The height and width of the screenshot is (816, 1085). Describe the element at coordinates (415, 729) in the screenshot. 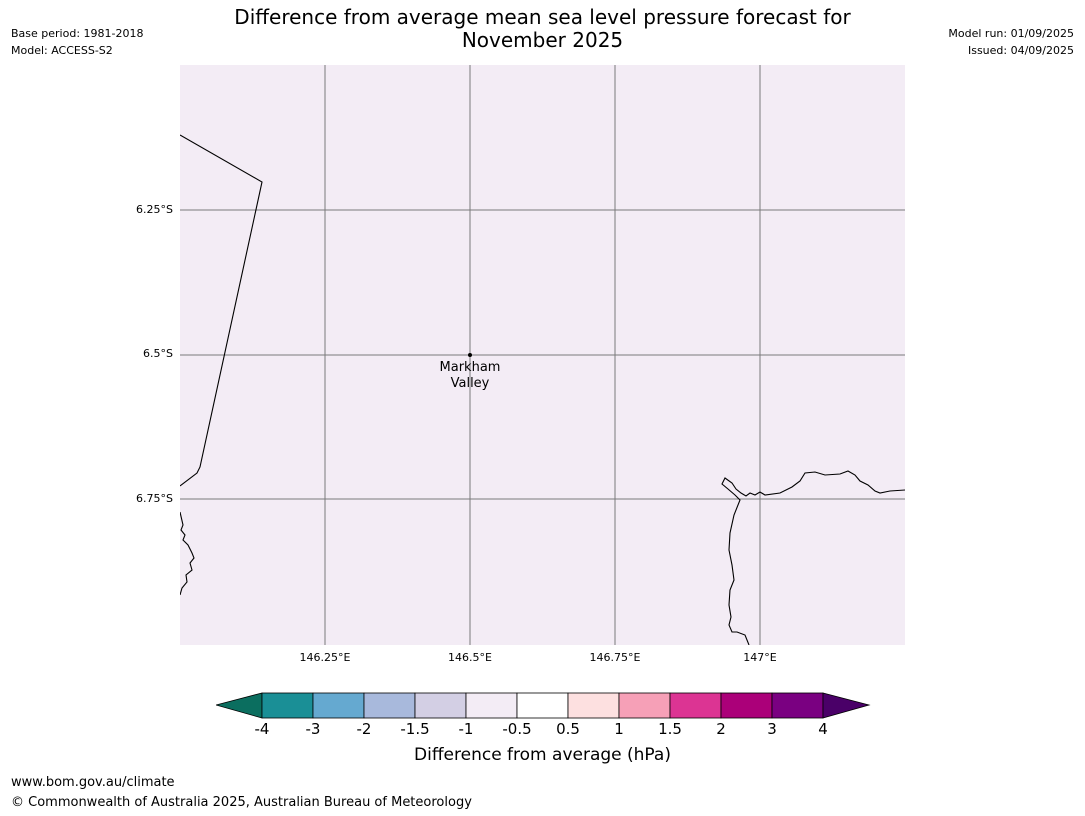

I see `colorbar-tick: -1.5` at that location.